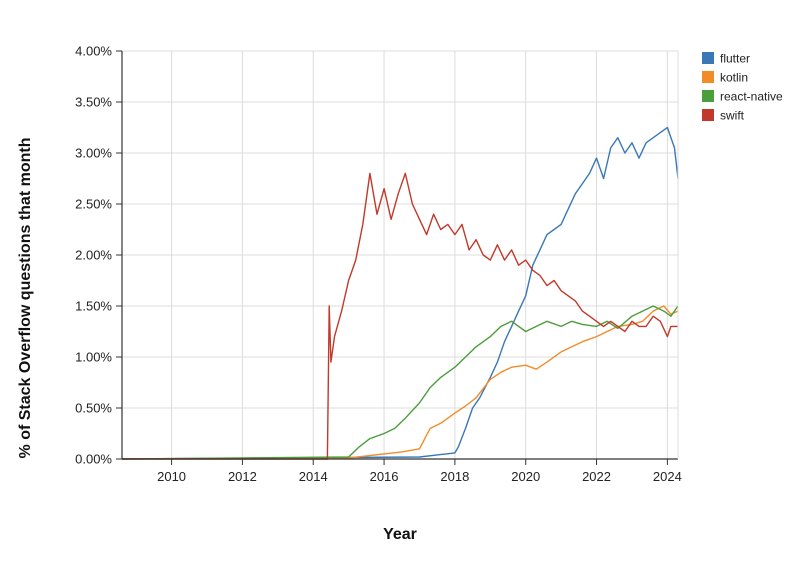 This screenshot has width=800, height=569. Describe the element at coordinates (751, 97) in the screenshot. I see `legend-label-react-native: react-native` at that location.